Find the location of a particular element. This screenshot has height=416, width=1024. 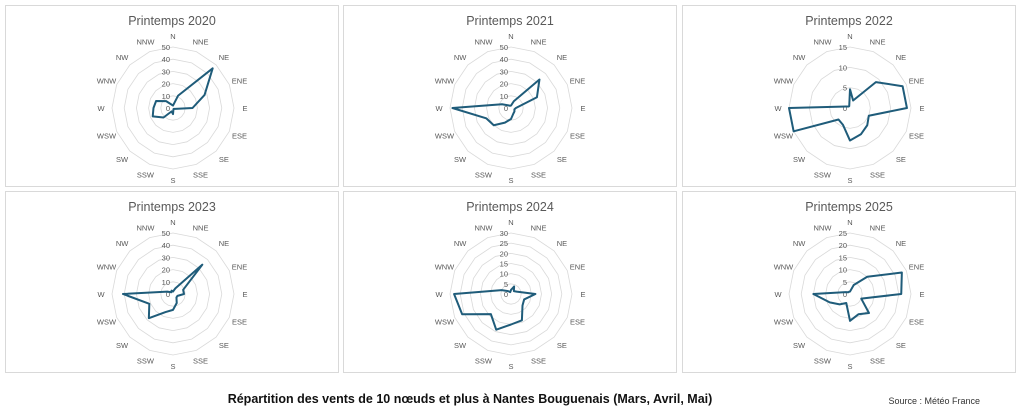

tick-label: 15 is located at coordinates (504, 264).